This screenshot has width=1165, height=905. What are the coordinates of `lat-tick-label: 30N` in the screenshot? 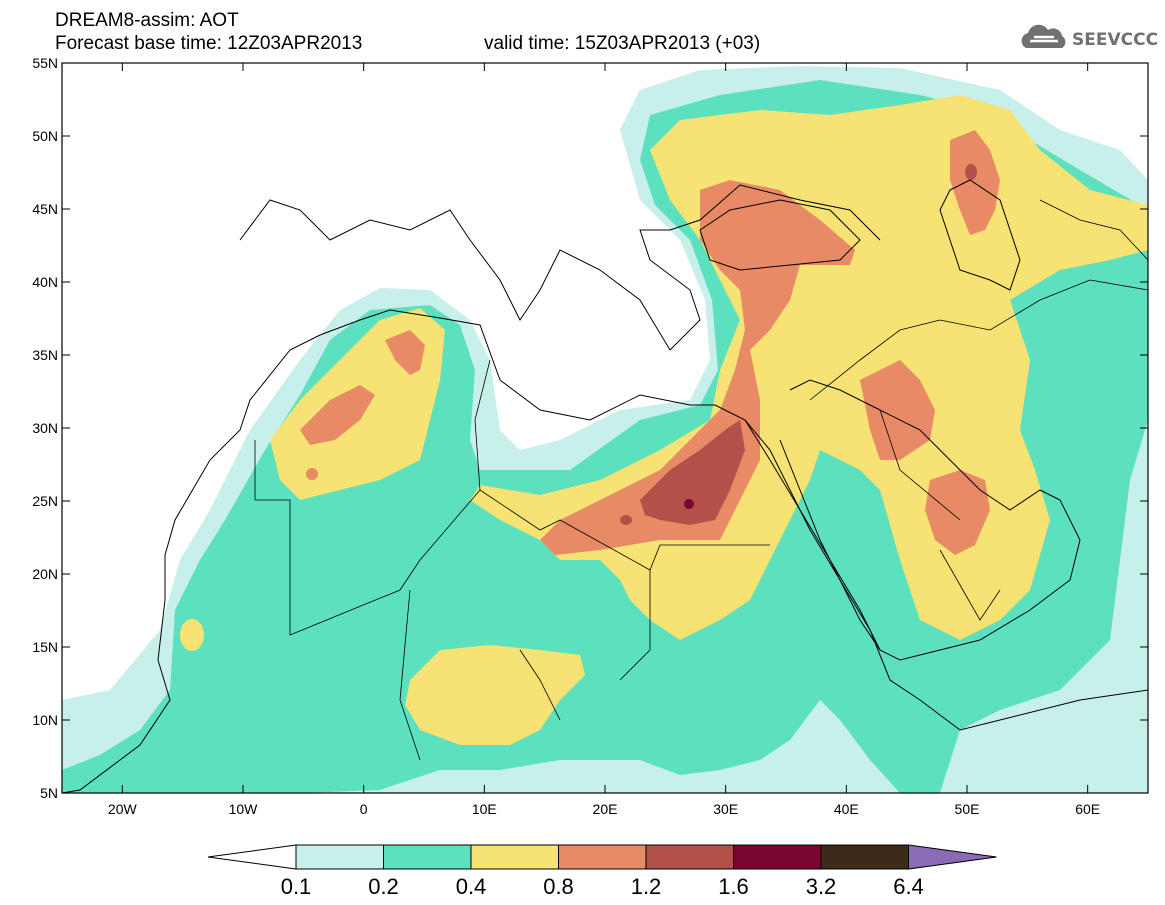 It's located at (45, 428).